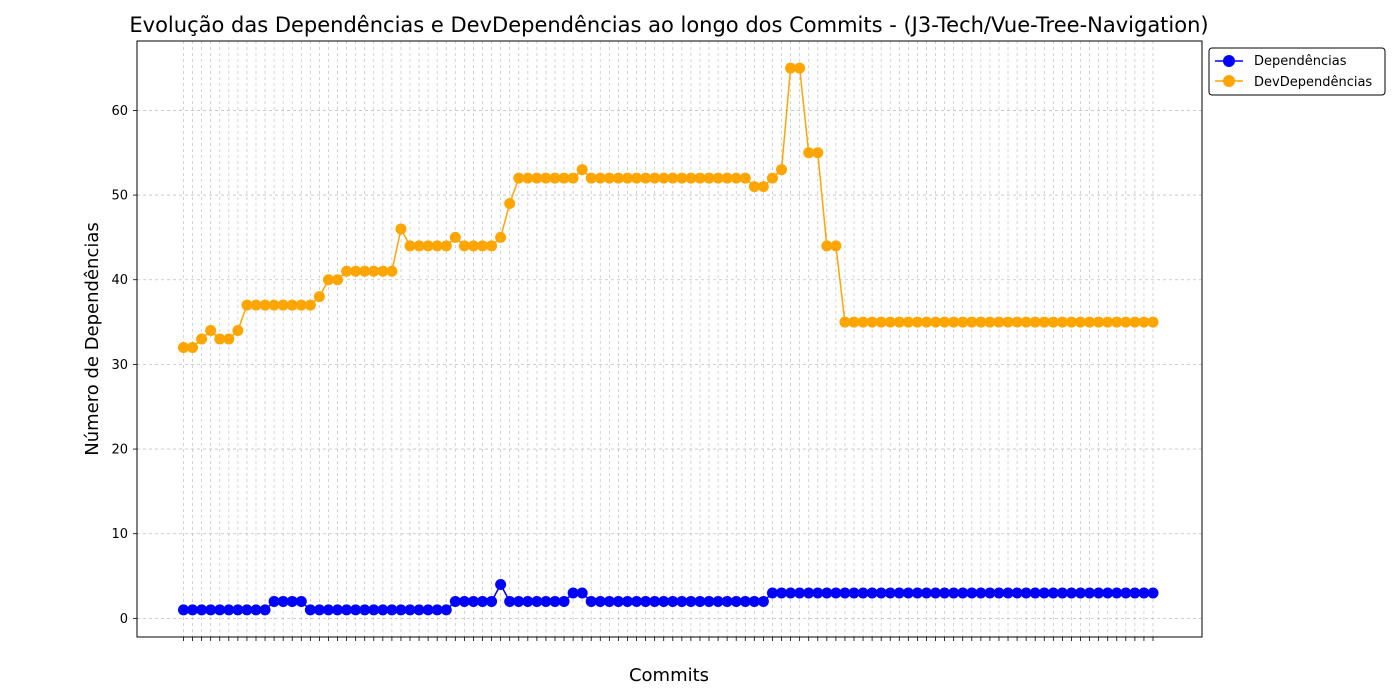  Describe the element at coordinates (119, 111) in the screenshot. I see `y-tick-label: 60` at that location.